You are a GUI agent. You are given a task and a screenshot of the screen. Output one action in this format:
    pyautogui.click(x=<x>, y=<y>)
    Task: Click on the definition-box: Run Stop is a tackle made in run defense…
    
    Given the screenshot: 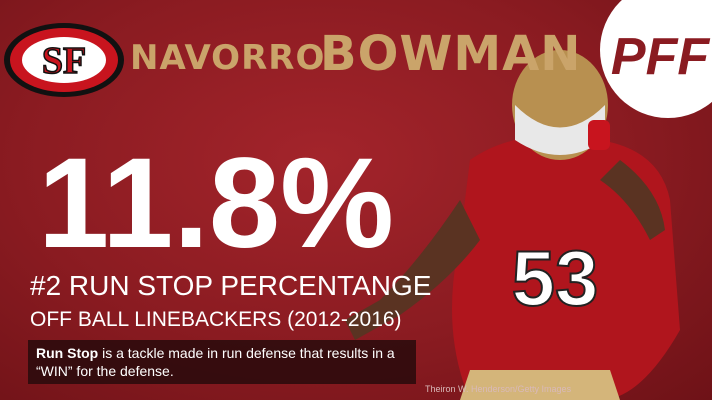 What is the action you would take?
    pyautogui.click(x=222, y=362)
    